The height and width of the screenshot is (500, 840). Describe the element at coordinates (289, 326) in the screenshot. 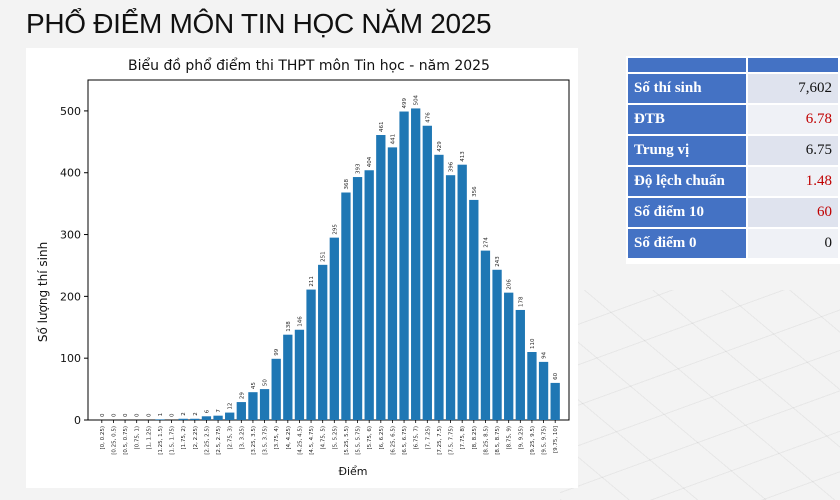

I see `bar-value-label: 138` at that location.